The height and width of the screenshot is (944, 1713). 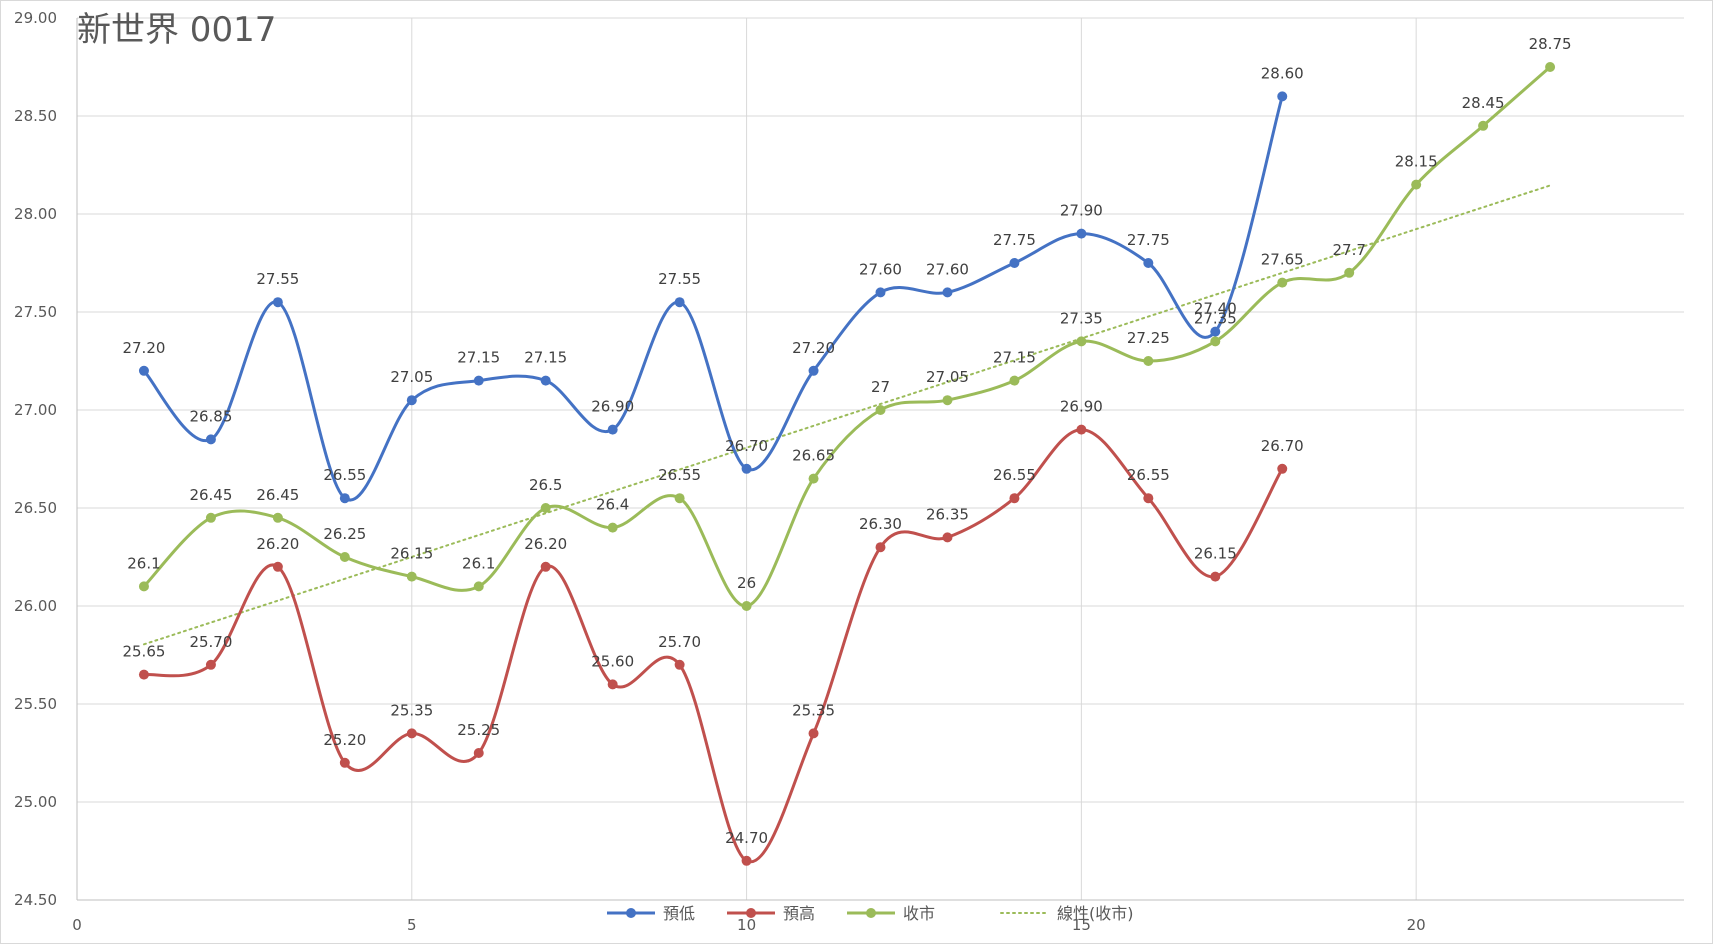 I want to click on legend-item: 預高, so click(x=771, y=913).